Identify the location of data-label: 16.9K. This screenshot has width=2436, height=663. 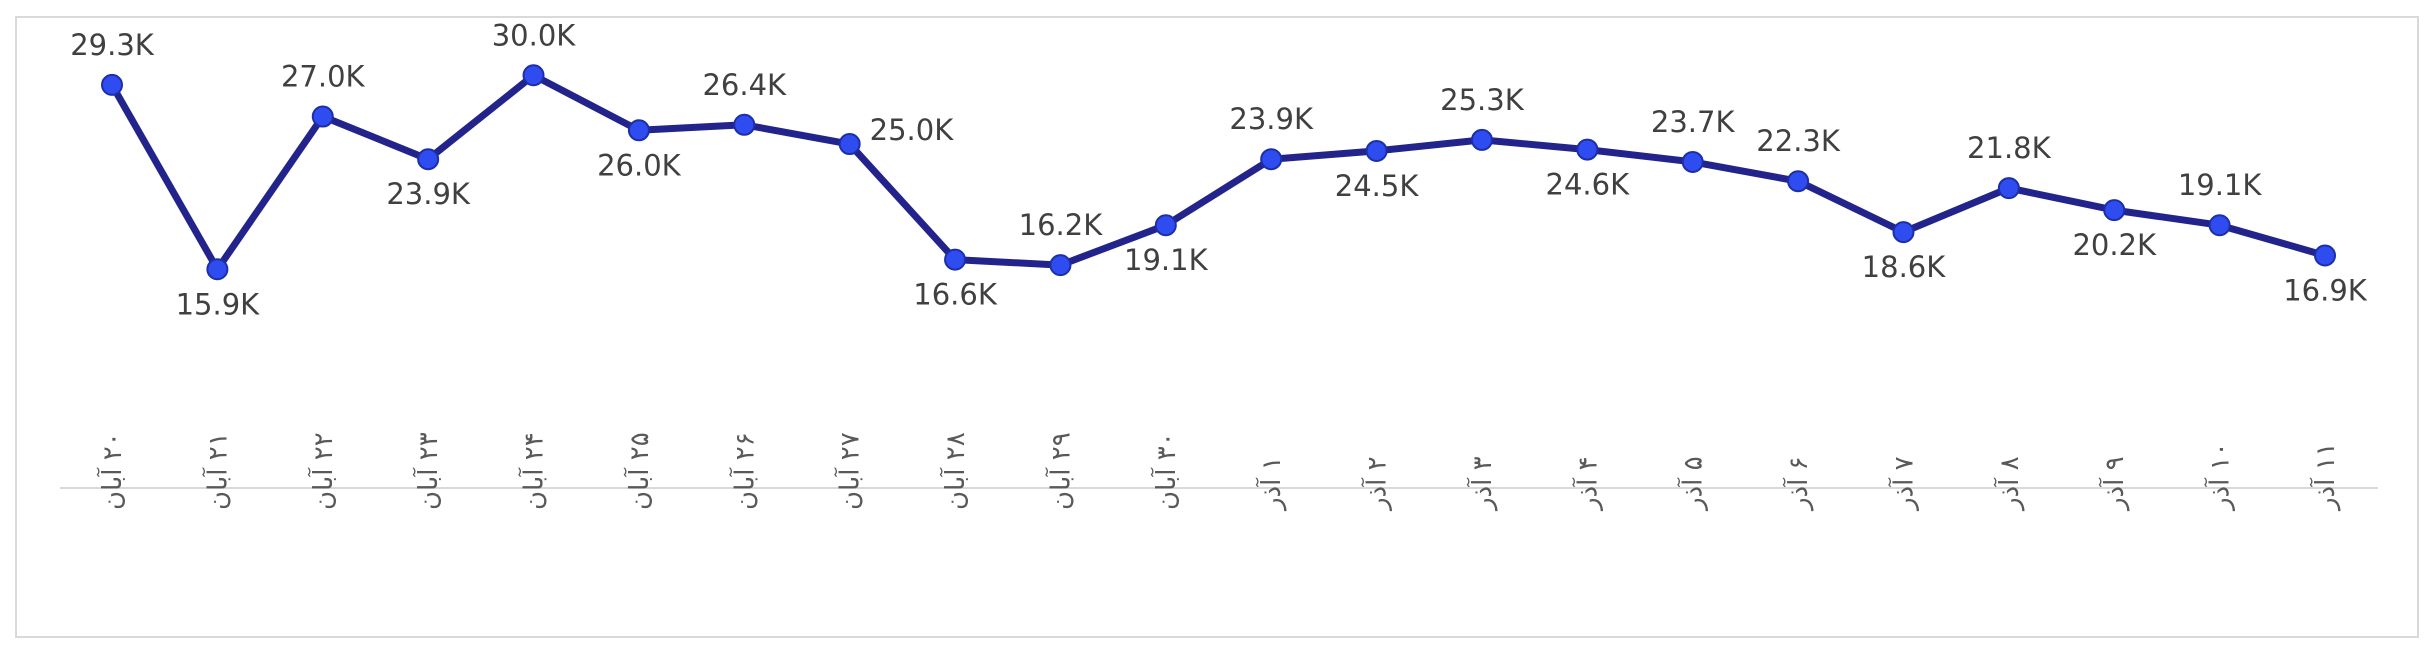
(2325, 290).